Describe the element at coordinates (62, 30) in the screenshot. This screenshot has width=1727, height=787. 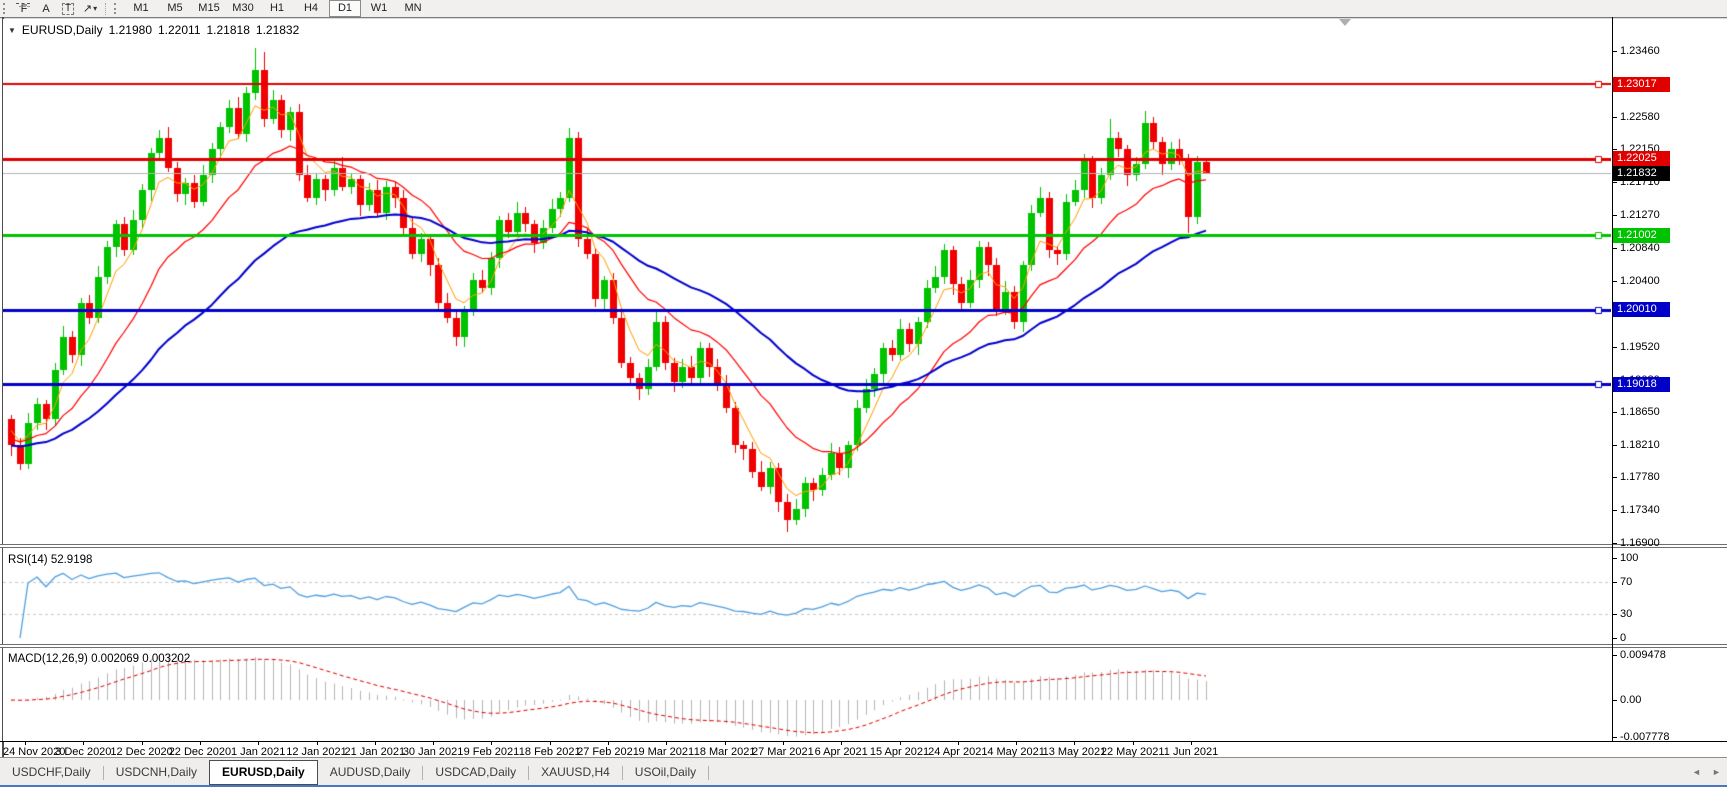
I see `symbol-period-label: EURUSD,Daily` at that location.